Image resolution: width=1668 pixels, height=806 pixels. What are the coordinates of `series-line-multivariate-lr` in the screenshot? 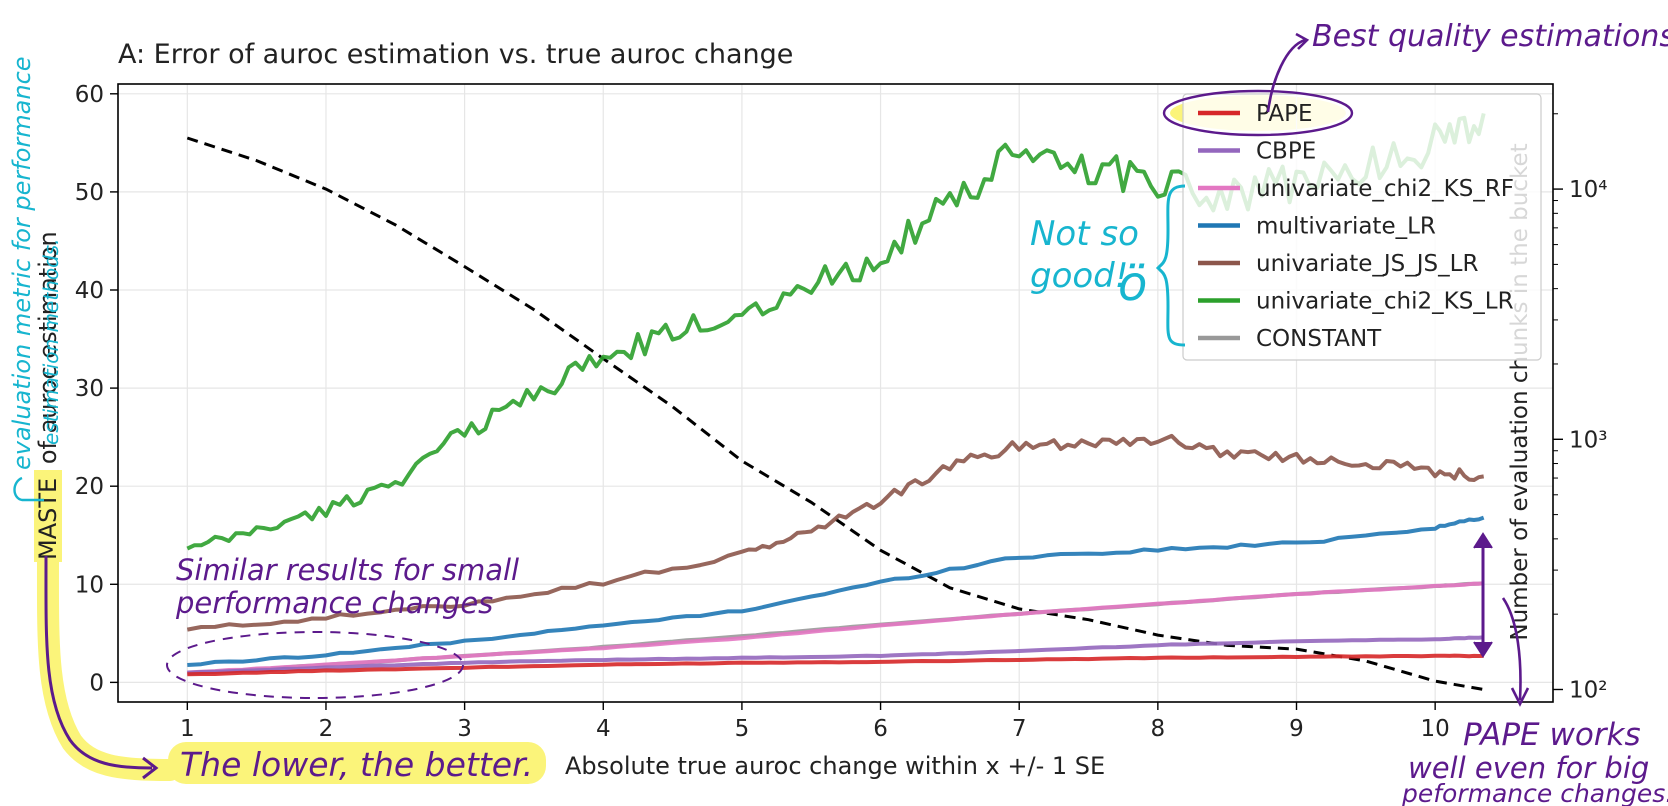 It's located at (836, 591).